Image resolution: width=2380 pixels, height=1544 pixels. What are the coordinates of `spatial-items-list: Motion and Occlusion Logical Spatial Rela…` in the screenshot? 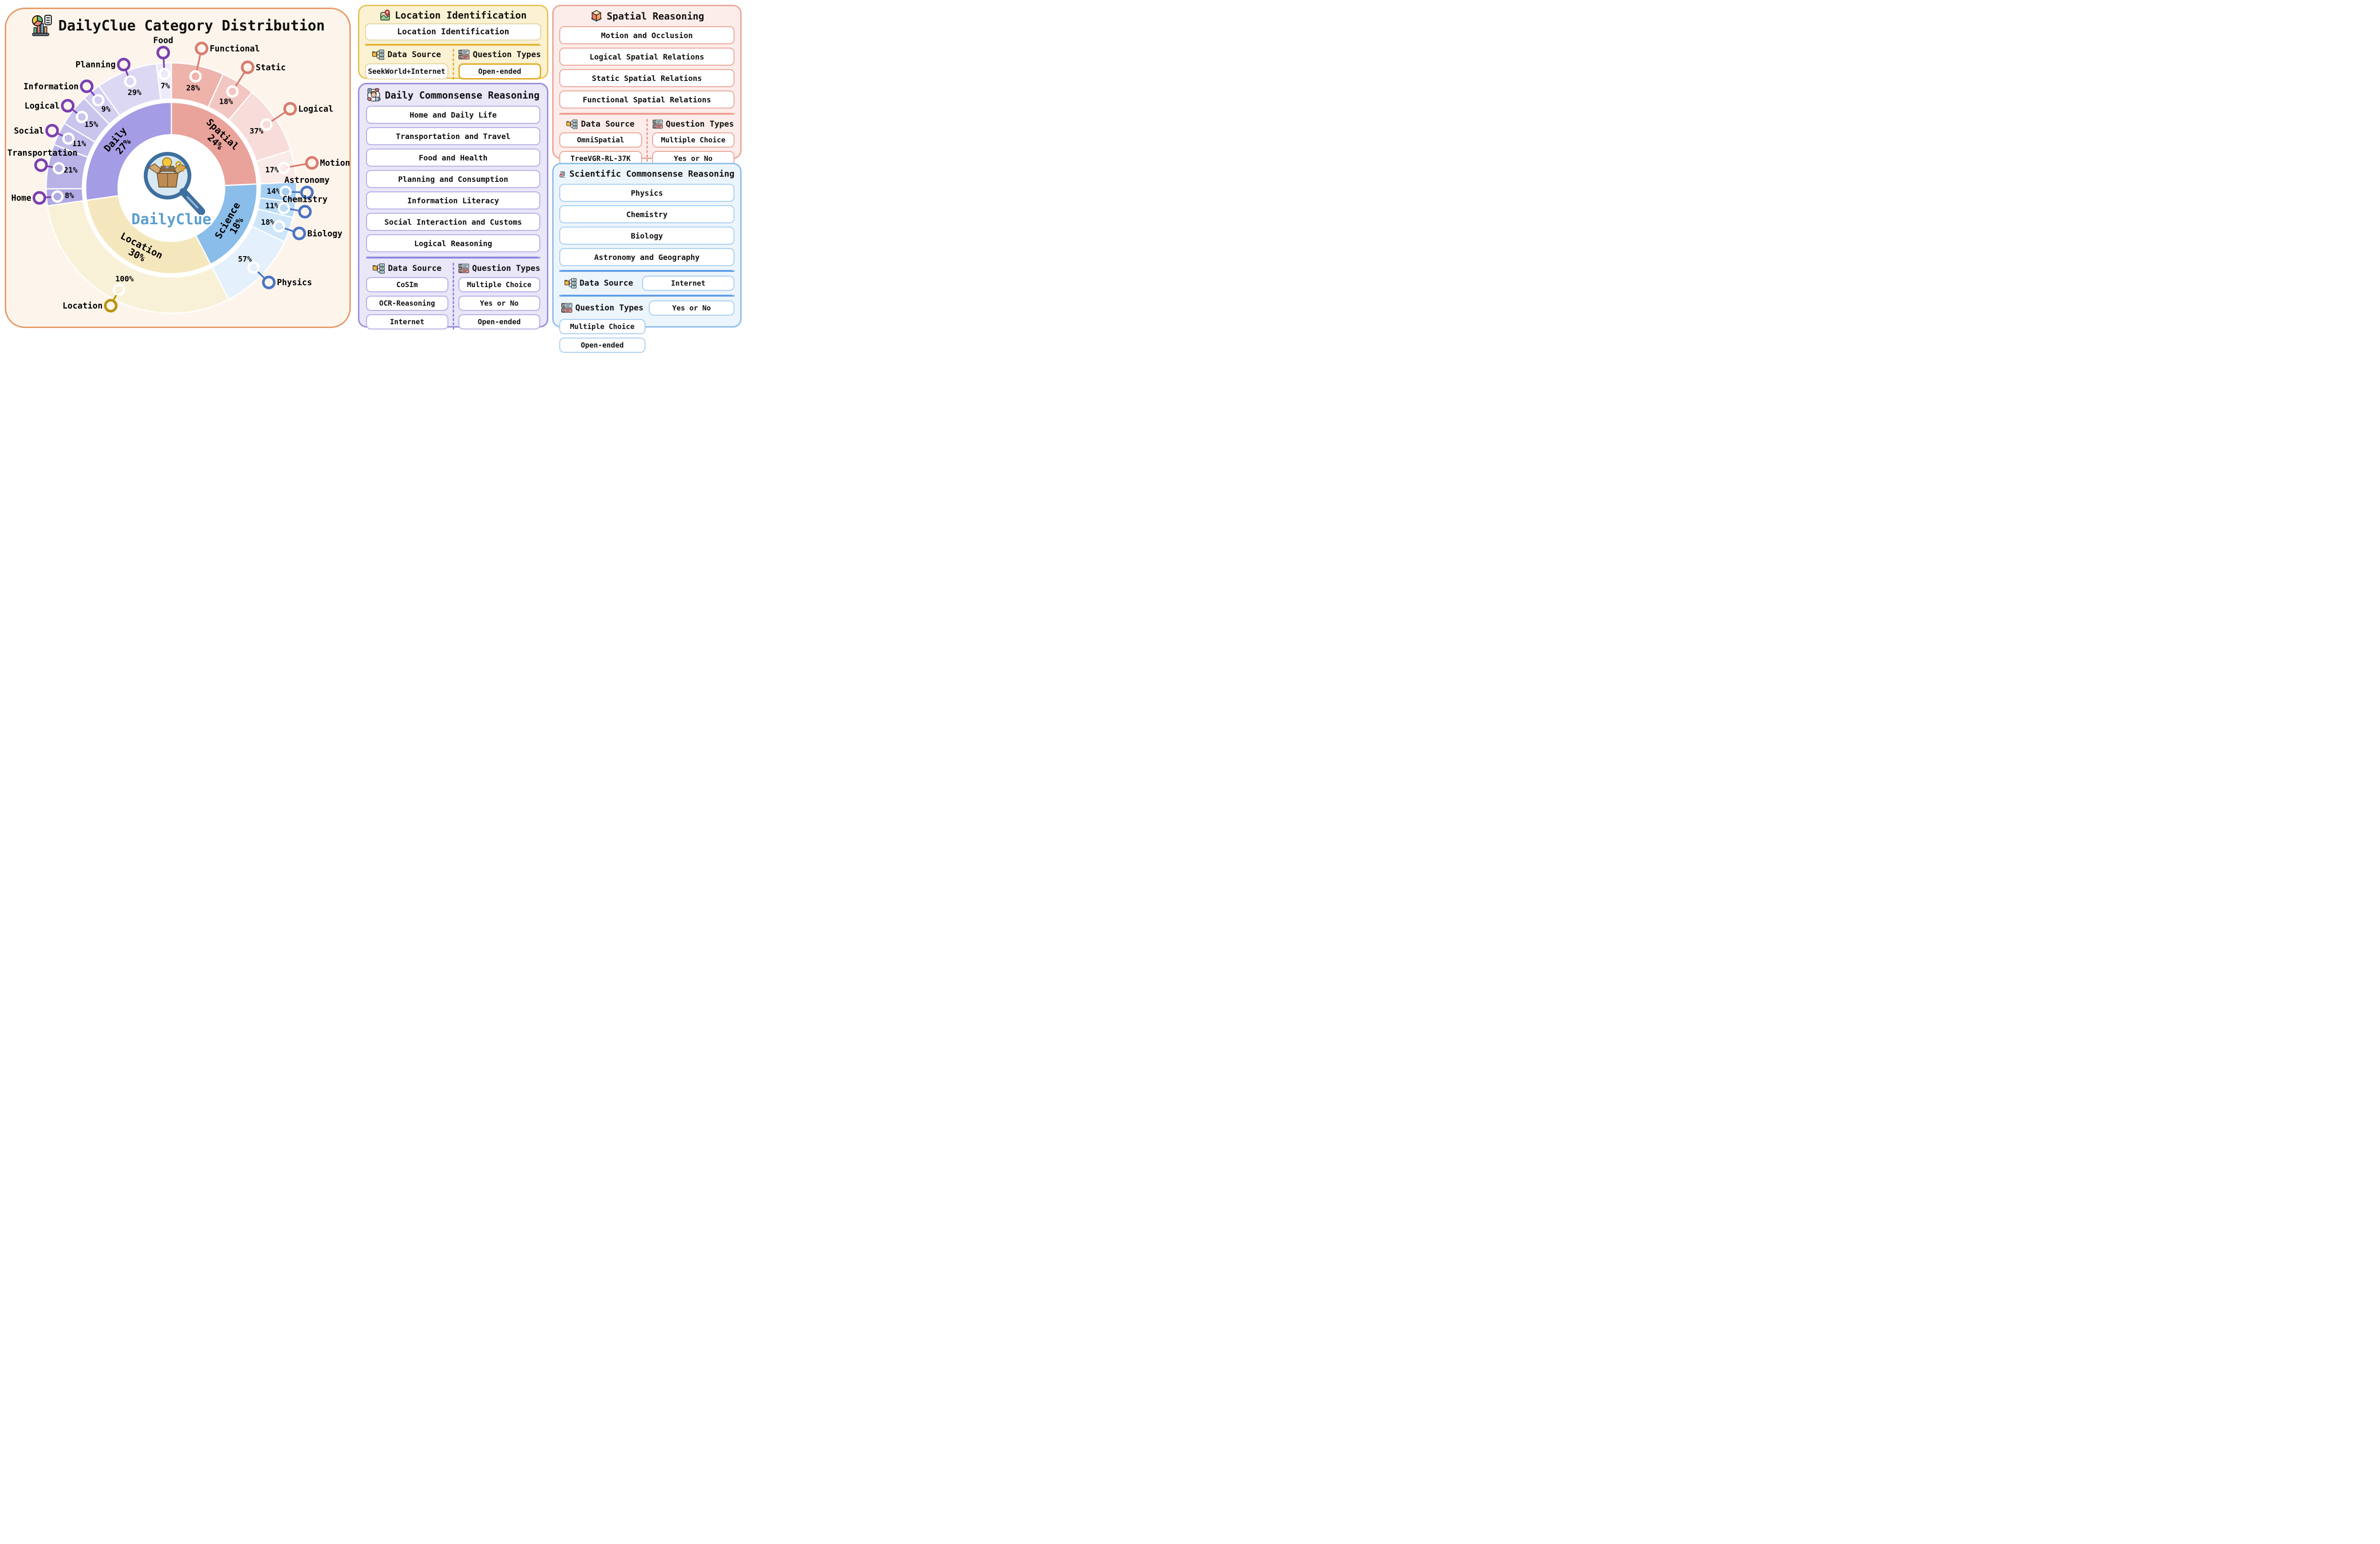 It's located at (646, 67).